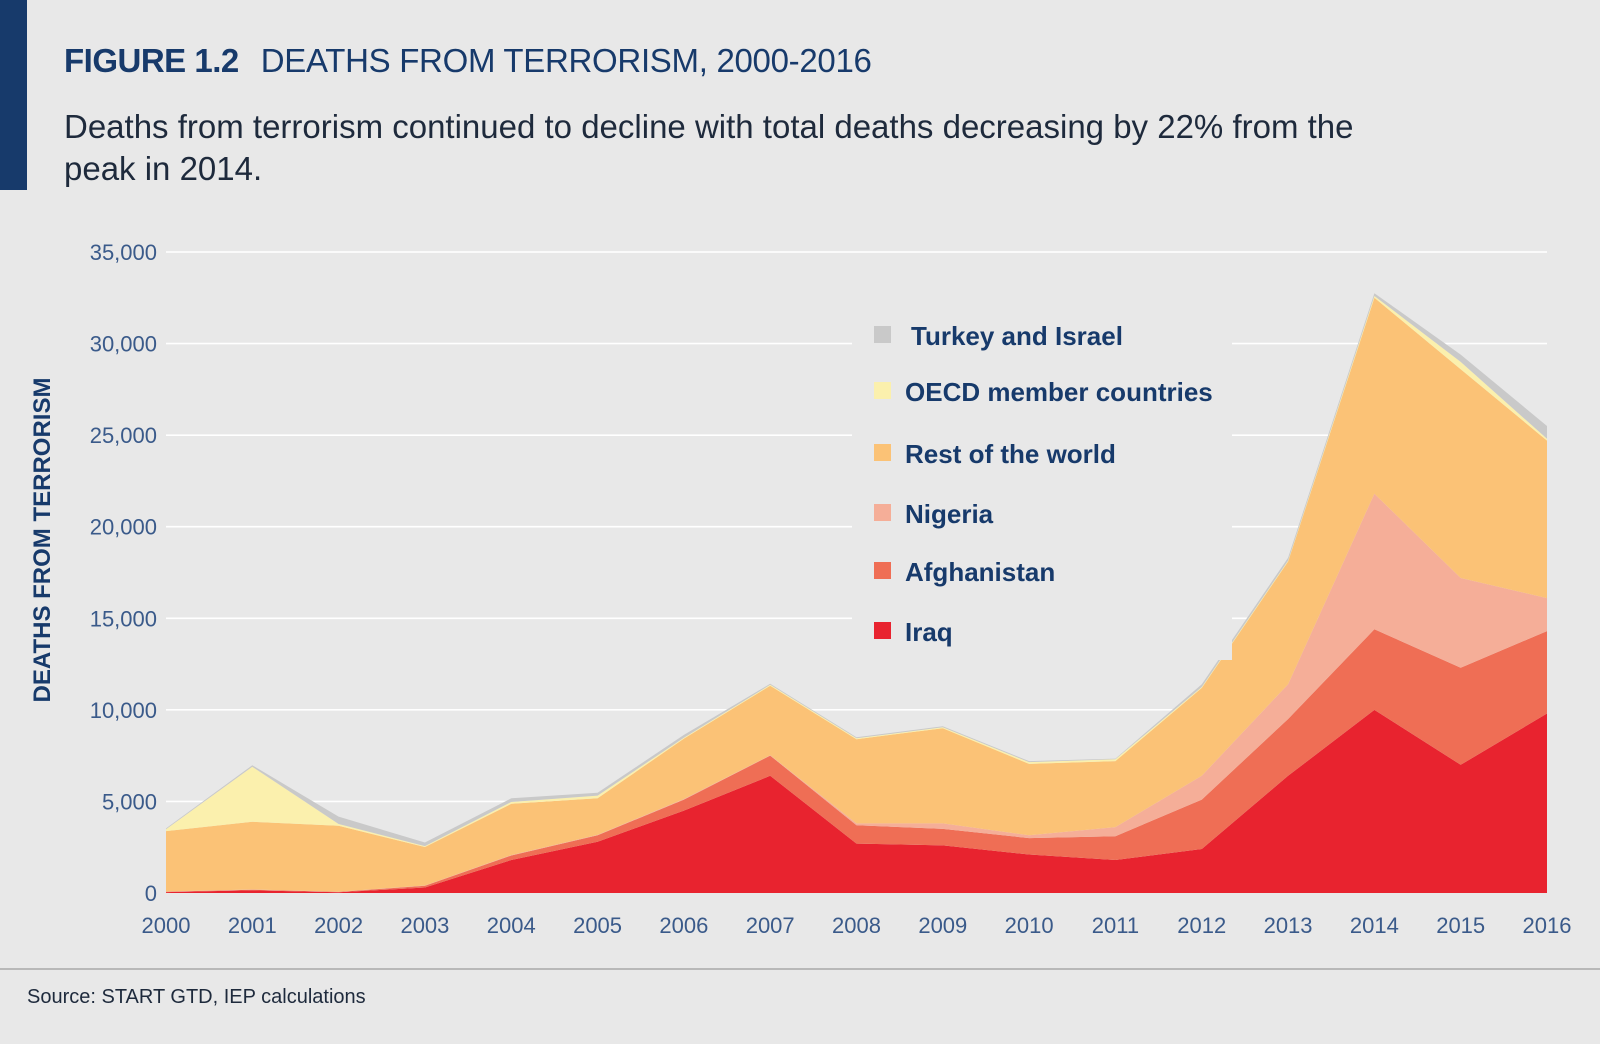  Describe the element at coordinates (151, 893) in the screenshot. I see `y-tick-label: 0` at that location.